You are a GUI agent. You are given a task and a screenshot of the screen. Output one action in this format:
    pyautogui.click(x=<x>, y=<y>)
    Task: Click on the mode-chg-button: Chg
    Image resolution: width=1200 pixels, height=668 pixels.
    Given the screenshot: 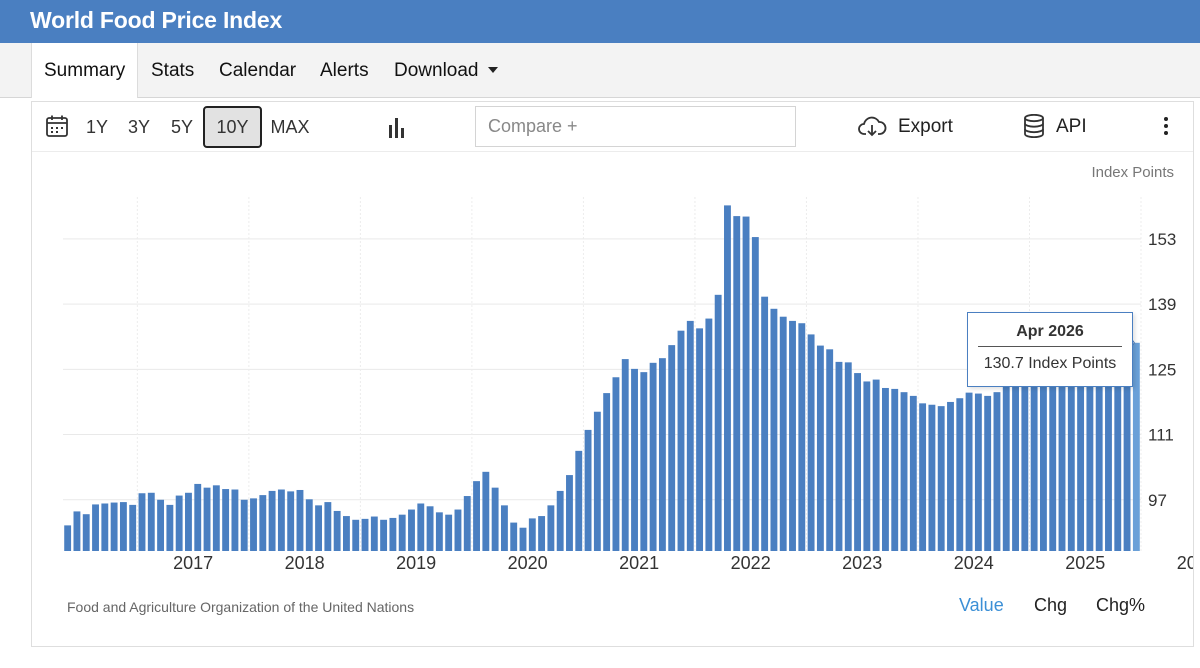 What is the action you would take?
    pyautogui.click(x=1051, y=605)
    